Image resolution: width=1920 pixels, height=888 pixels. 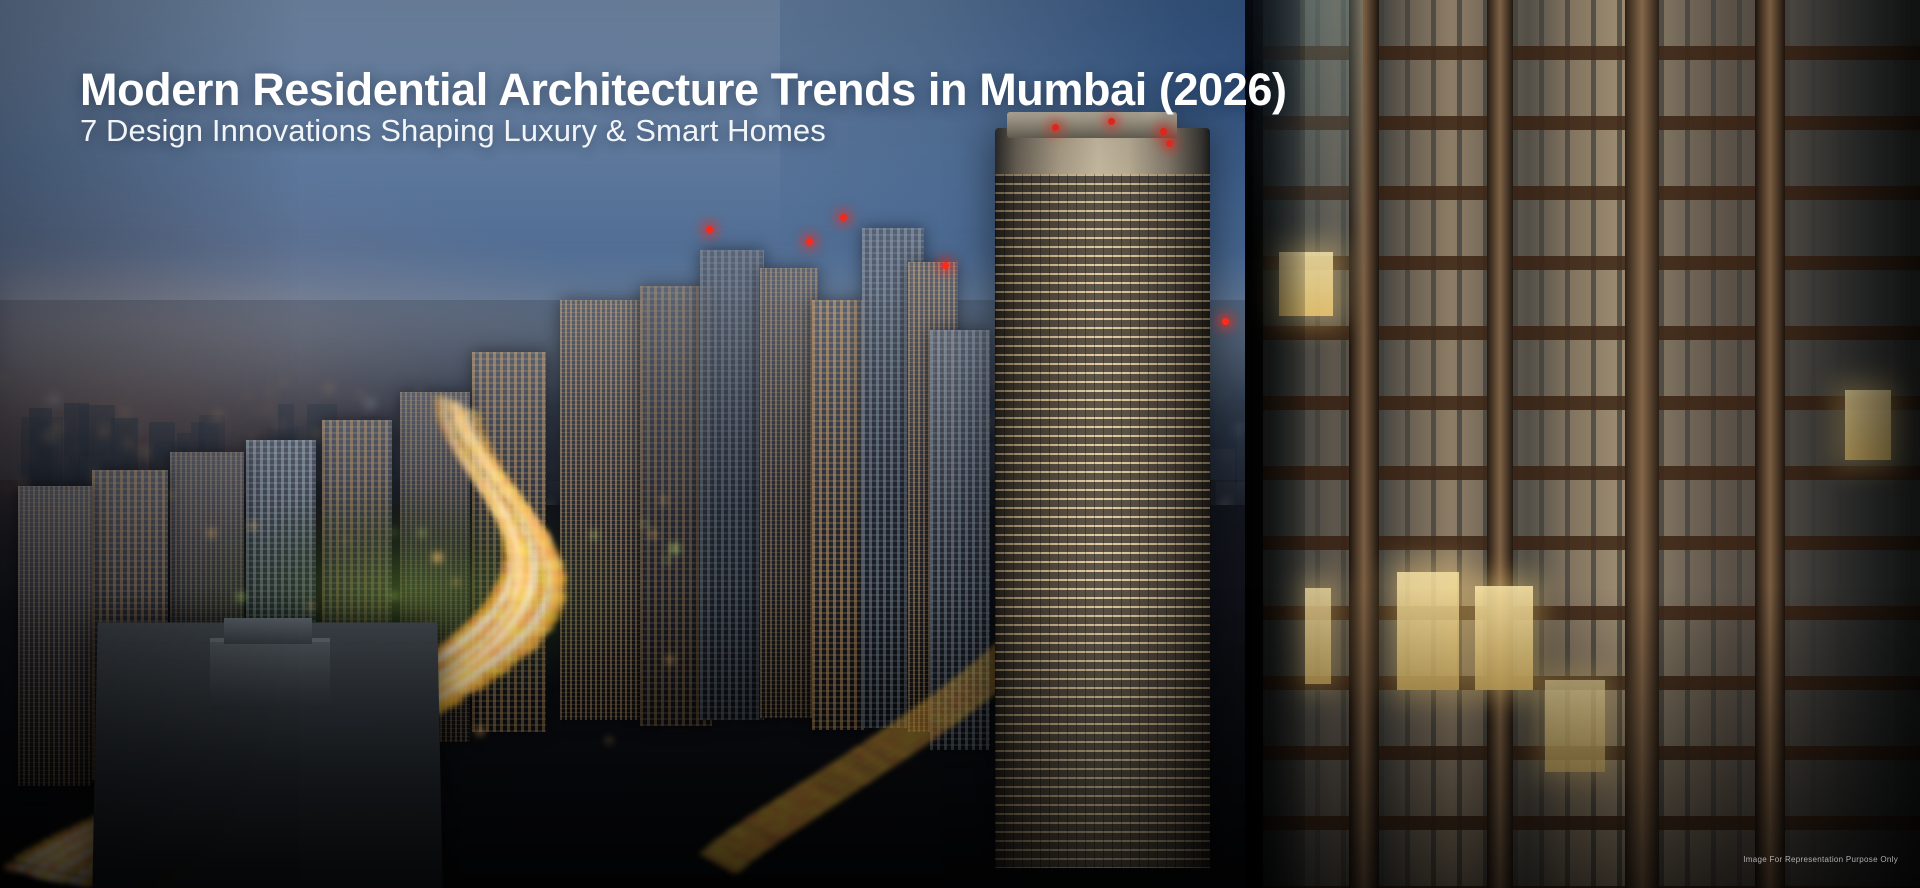 What do you see at coordinates (268, 631) in the screenshot?
I see `rooftop-upper-housing` at bounding box center [268, 631].